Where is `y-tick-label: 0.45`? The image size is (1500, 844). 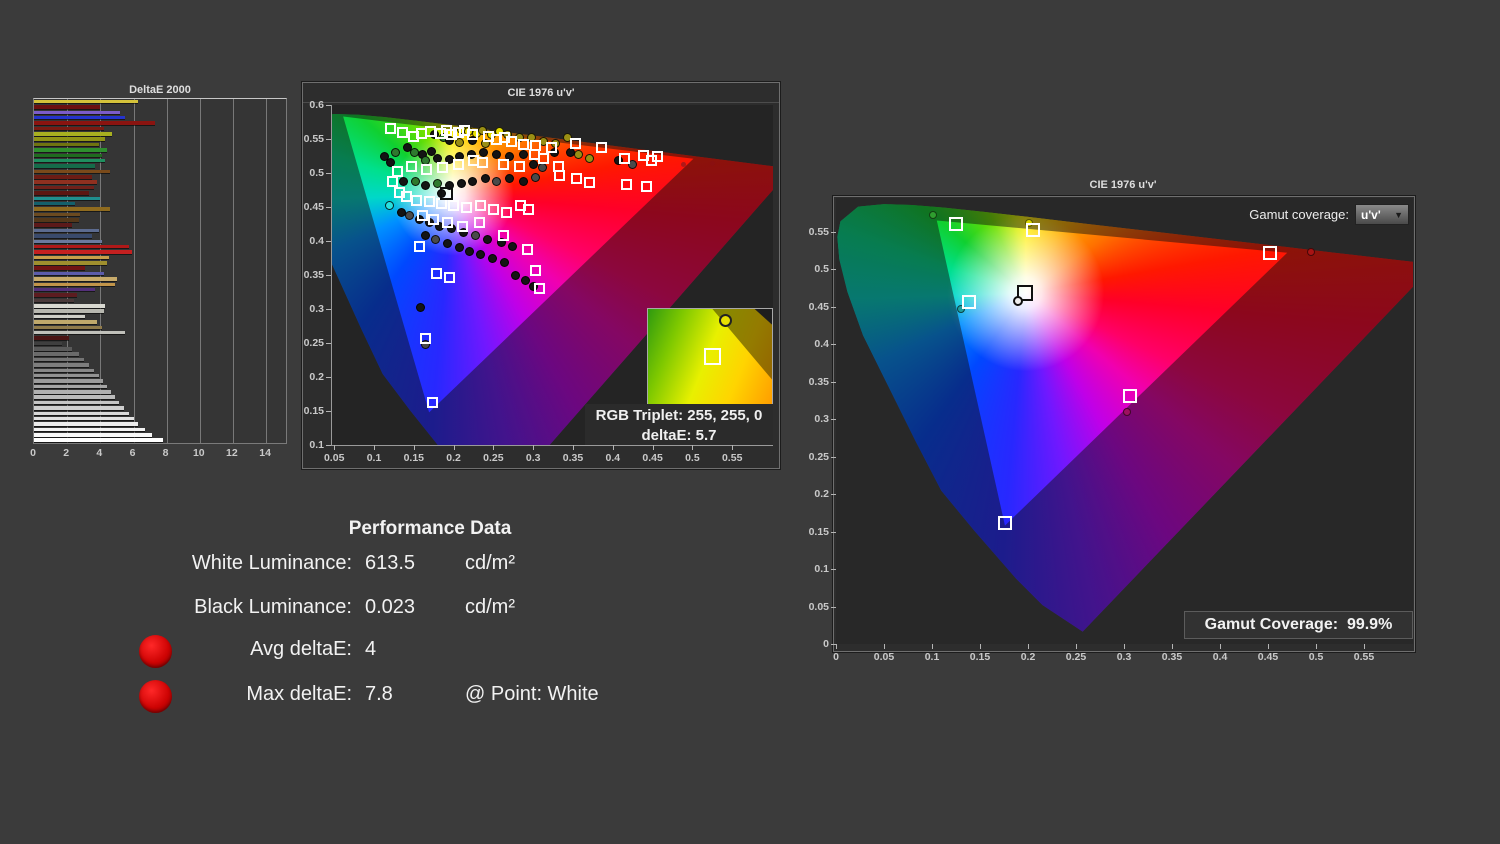
y-tick-label: 0.45 is located at coordinates (818, 306).